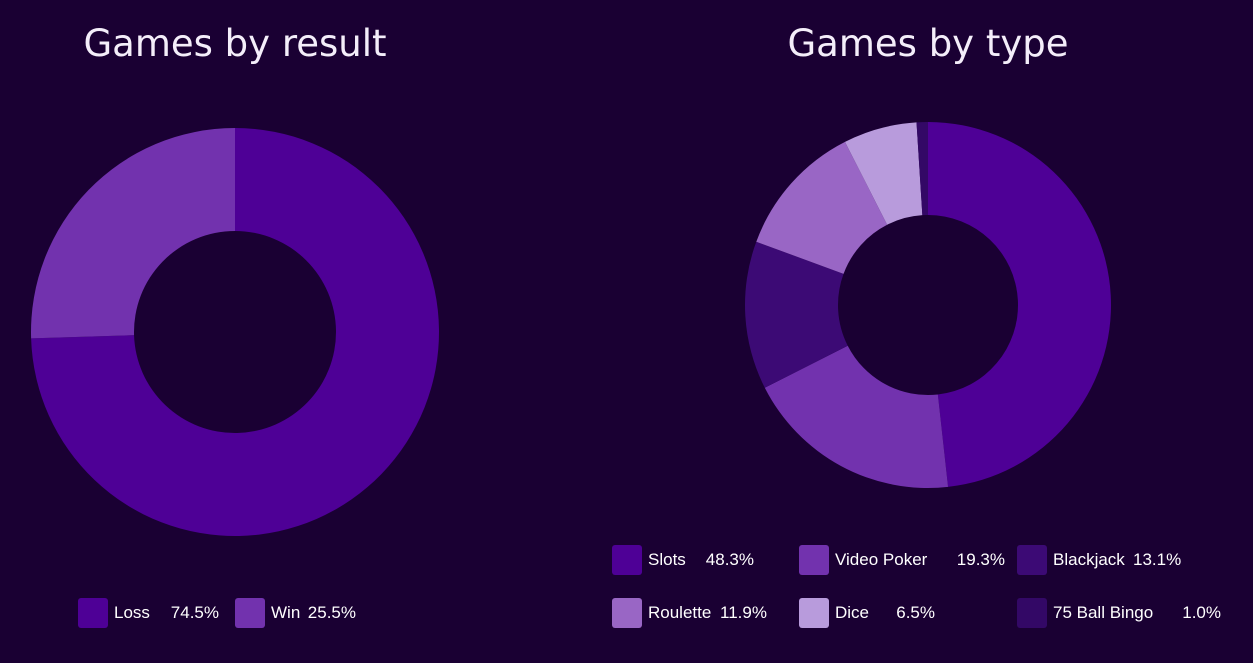 This screenshot has height=663, width=1253. I want to click on legend-item-loss: Loss 74.5%, so click(148, 613).